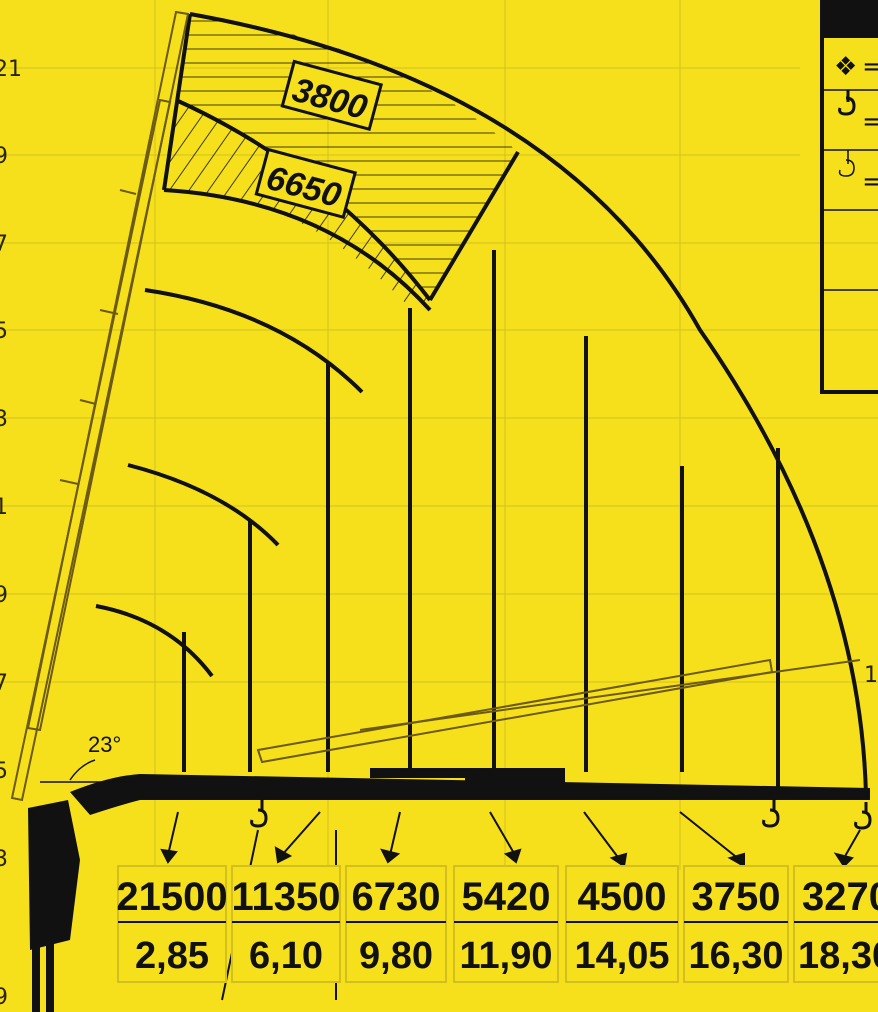 The image size is (878, 1012). I want to click on capacity-load: 11350, so click(285, 897).